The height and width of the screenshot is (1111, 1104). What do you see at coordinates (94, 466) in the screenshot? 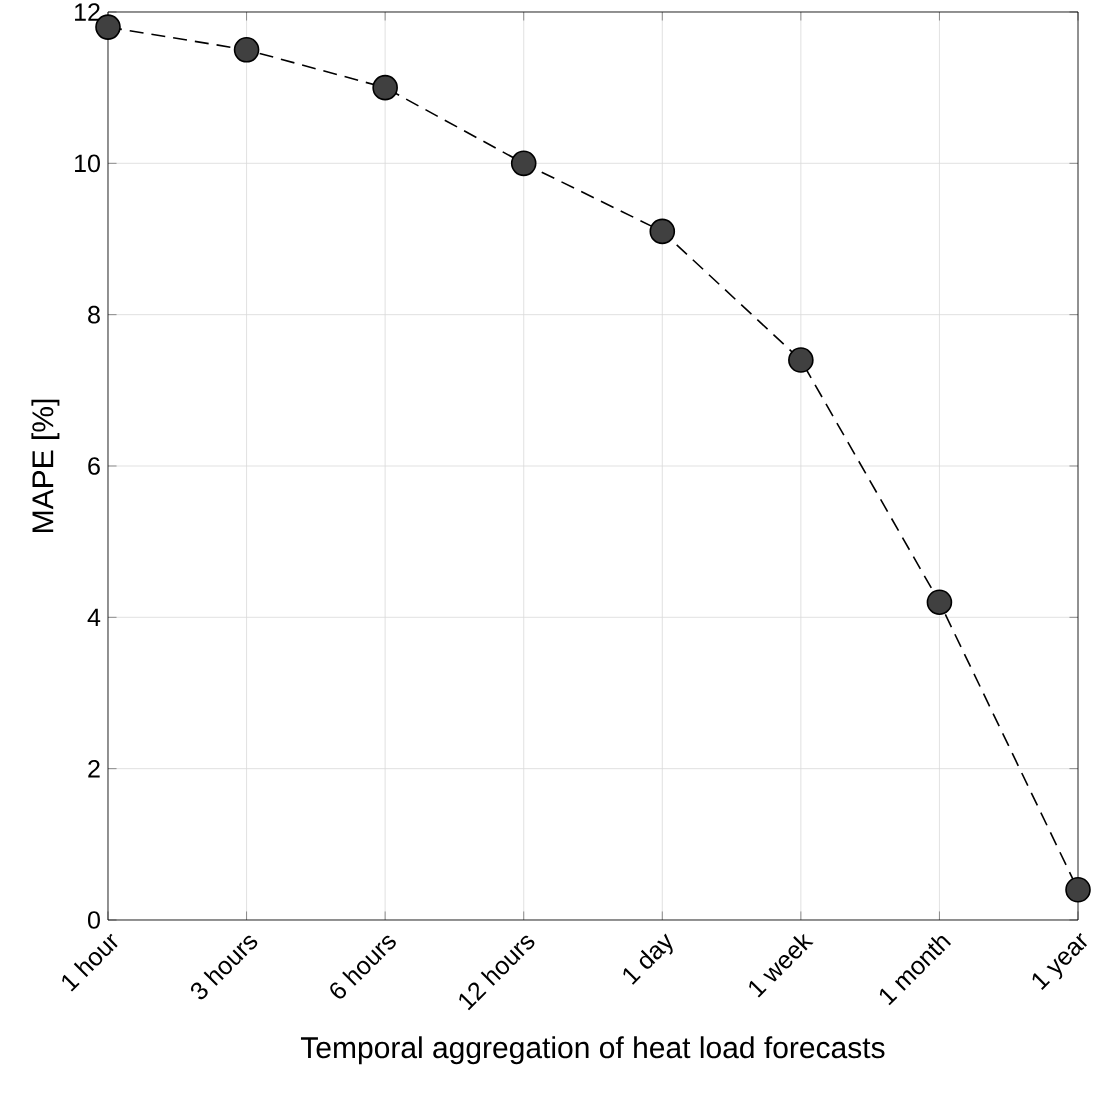
I see `y-tick-label: 6` at bounding box center [94, 466].